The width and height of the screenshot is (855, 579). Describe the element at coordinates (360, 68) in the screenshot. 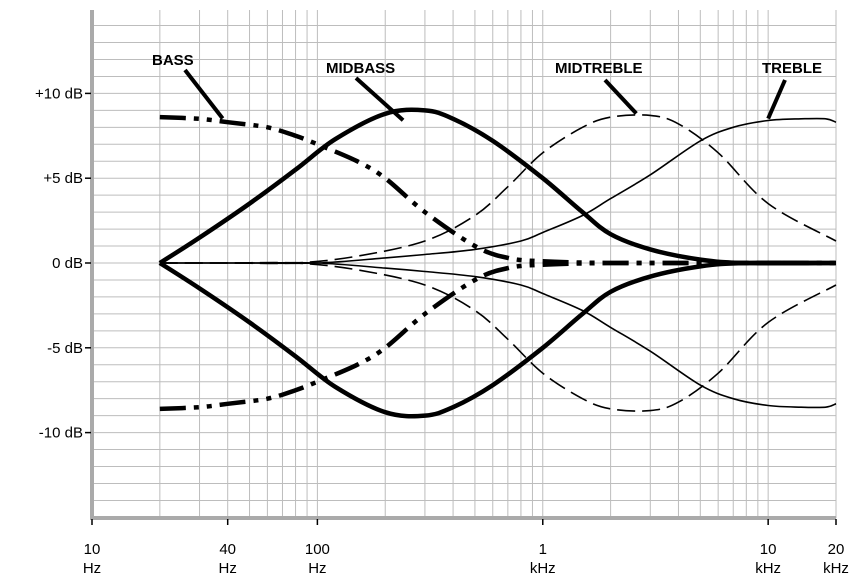

I see `annotation-label-midbass: MIDBASS` at that location.